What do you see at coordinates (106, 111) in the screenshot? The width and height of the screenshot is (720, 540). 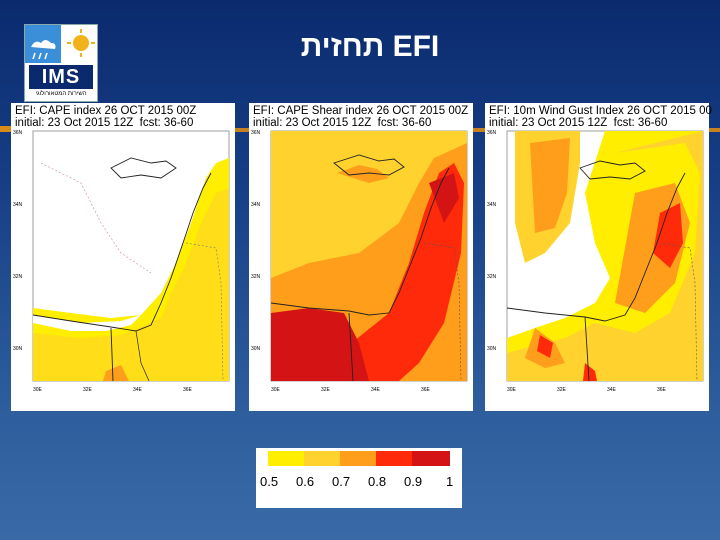 I see `panel-line1: EFI: CAPE index 26 OCT 2015 00Z` at bounding box center [106, 111].